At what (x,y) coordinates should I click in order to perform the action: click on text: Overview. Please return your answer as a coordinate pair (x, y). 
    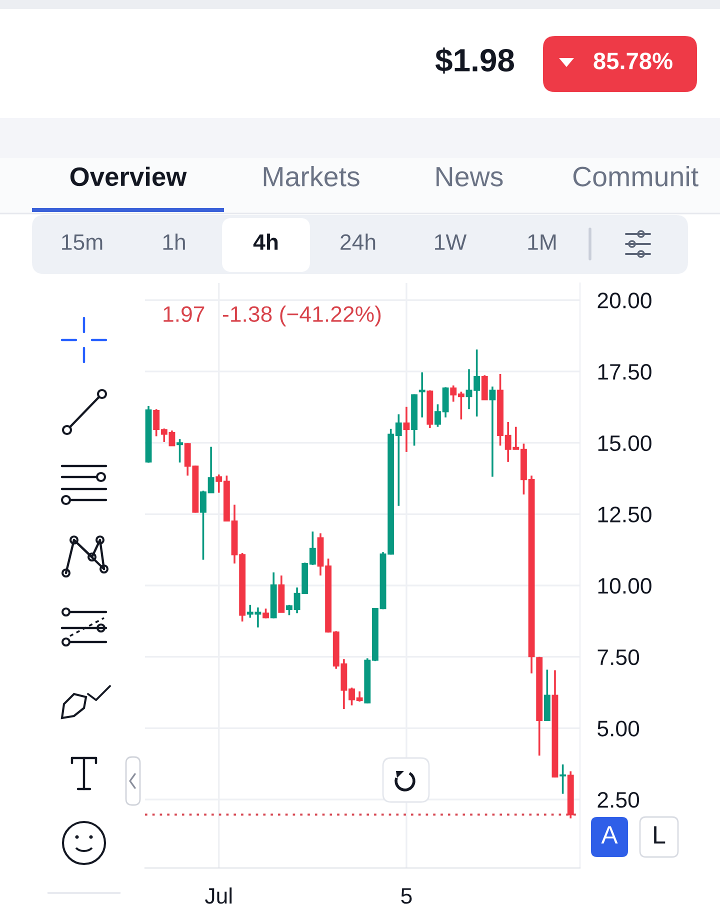
    Looking at the image, I should click on (128, 176).